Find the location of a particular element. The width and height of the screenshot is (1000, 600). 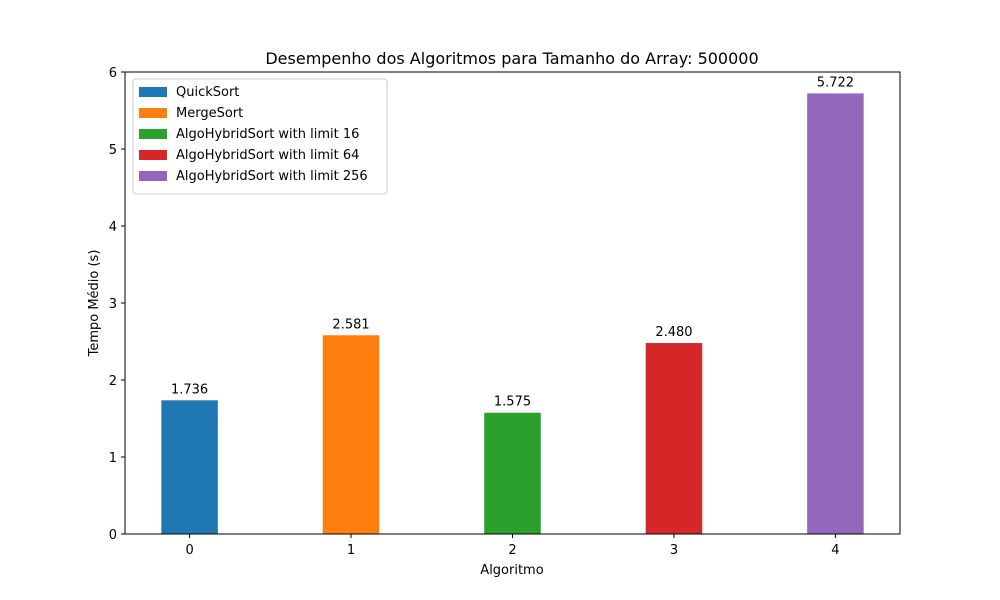

legend-label-4: AlgoHybridSort with limit 256 is located at coordinates (272, 176).